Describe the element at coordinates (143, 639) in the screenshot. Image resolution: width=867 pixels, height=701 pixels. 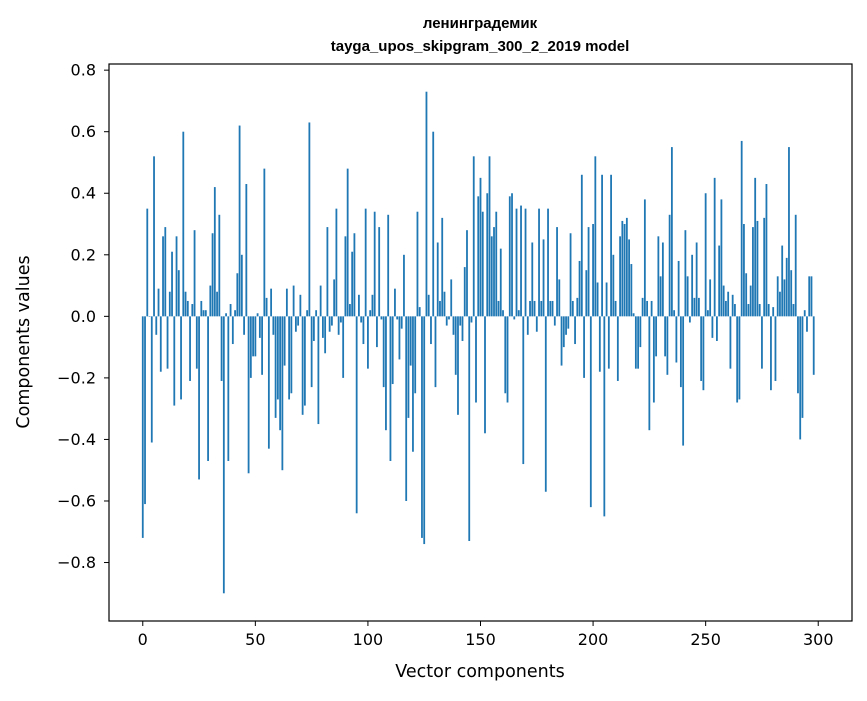
I see `x-tick-label: 0` at that location.